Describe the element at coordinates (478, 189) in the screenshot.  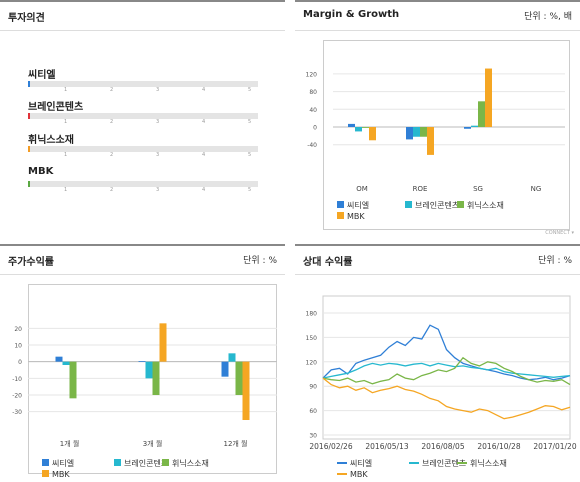
I see `x-category-label: SG` at that location.